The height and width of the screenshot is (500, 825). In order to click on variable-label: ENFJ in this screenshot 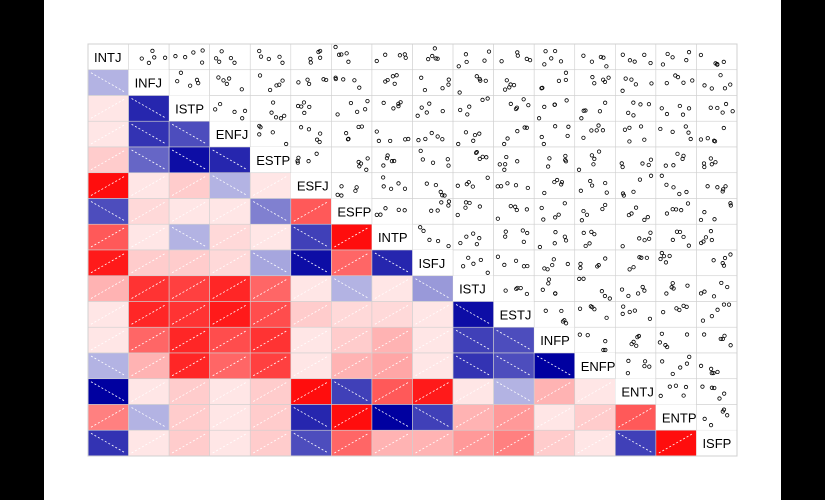, I will do `click(232, 134)`.